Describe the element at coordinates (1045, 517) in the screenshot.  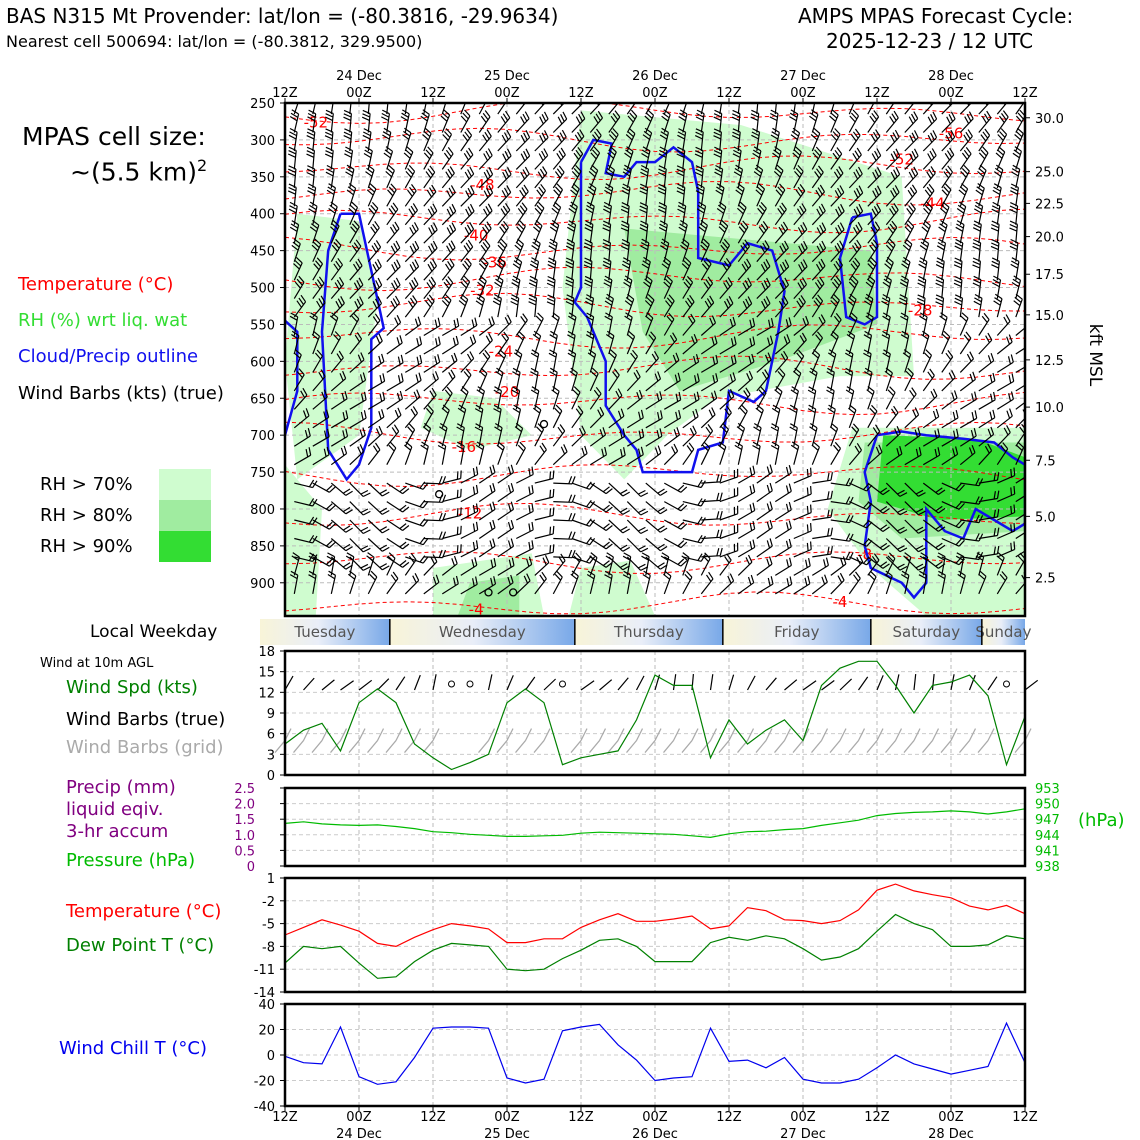
I see `kft-tick-label: 5.0` at that location.